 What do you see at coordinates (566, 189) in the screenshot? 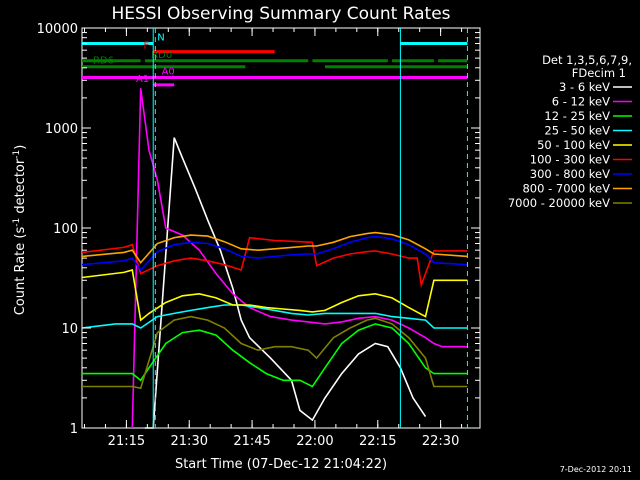
I see `legend-label-7: 800 - 7000 keV` at bounding box center [566, 189].